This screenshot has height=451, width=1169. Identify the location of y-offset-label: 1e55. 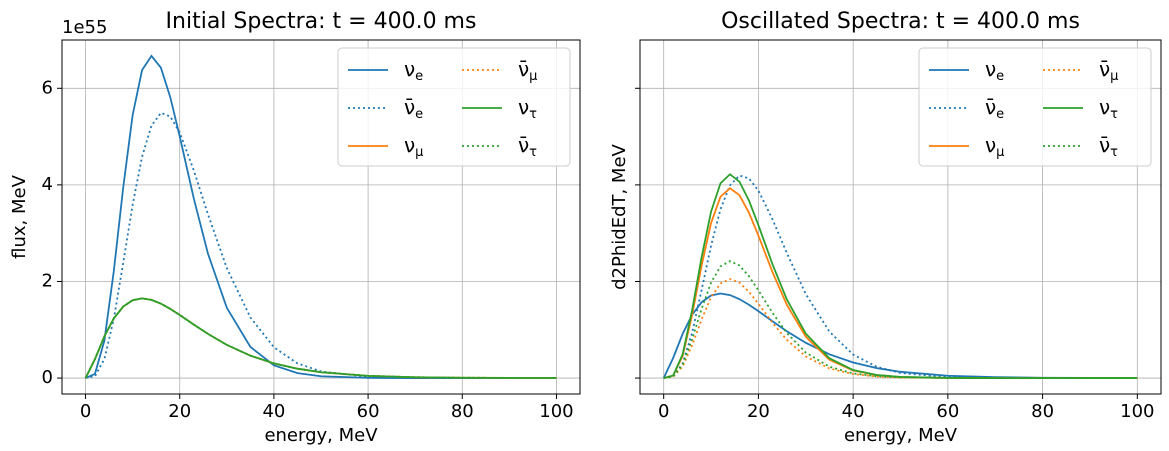
(84, 27).